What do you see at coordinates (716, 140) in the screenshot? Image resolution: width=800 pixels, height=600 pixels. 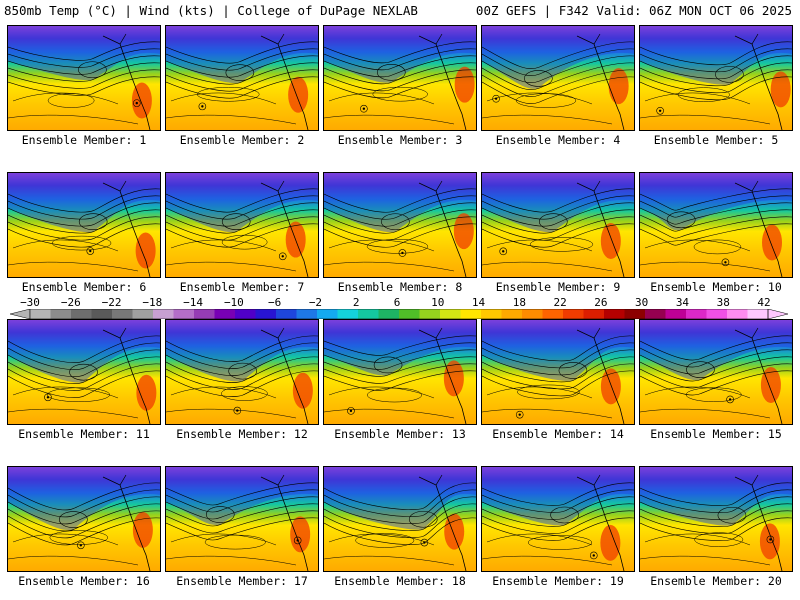 I see `ensemble-member-label: Ensemble Member: 5` at bounding box center [716, 140].